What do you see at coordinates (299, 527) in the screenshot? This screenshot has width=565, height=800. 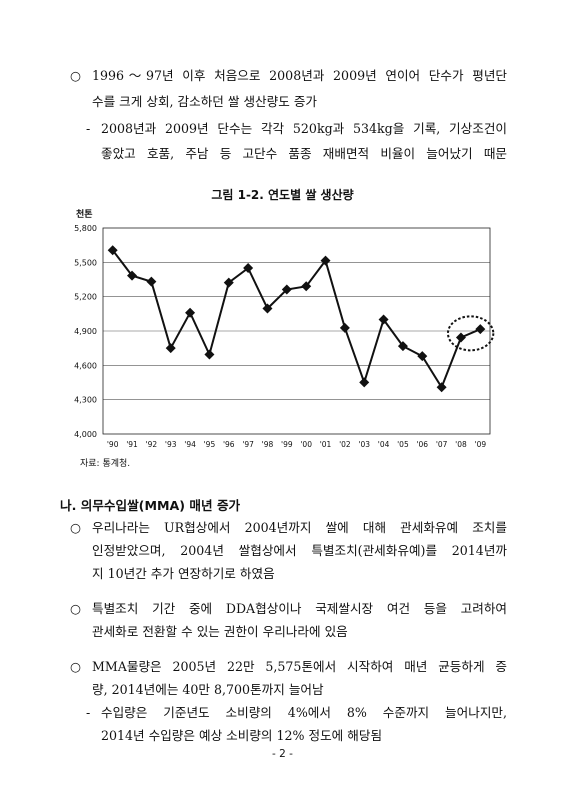 I see `b1-line1: 우리나라는 UR협상에서 2004년까지 쌀에 대해 관세화유예 조치를` at bounding box center [299, 527].